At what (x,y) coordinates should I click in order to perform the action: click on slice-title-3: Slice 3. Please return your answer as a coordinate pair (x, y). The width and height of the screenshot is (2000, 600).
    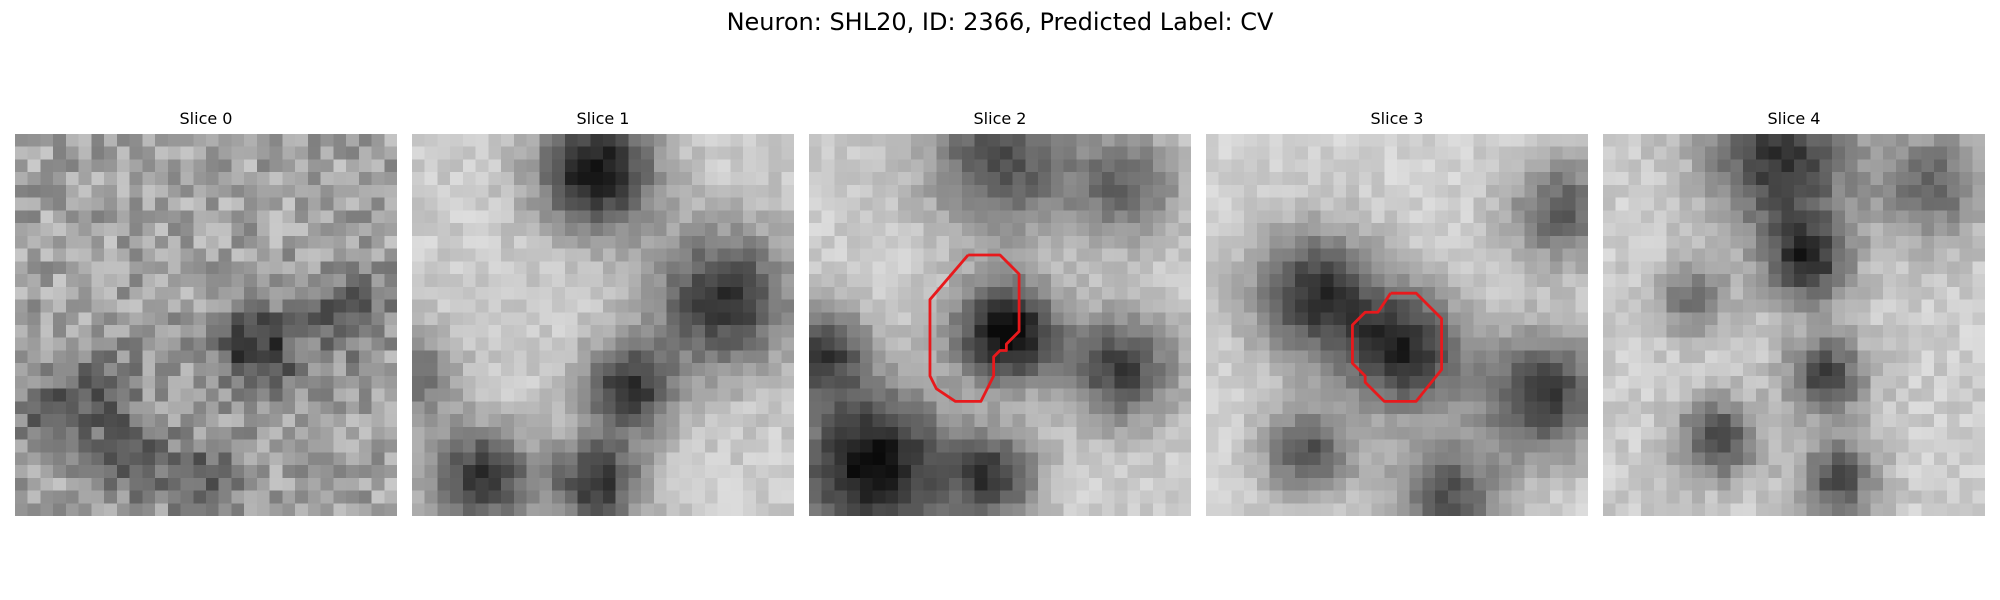
    Looking at the image, I should click on (1397, 119).